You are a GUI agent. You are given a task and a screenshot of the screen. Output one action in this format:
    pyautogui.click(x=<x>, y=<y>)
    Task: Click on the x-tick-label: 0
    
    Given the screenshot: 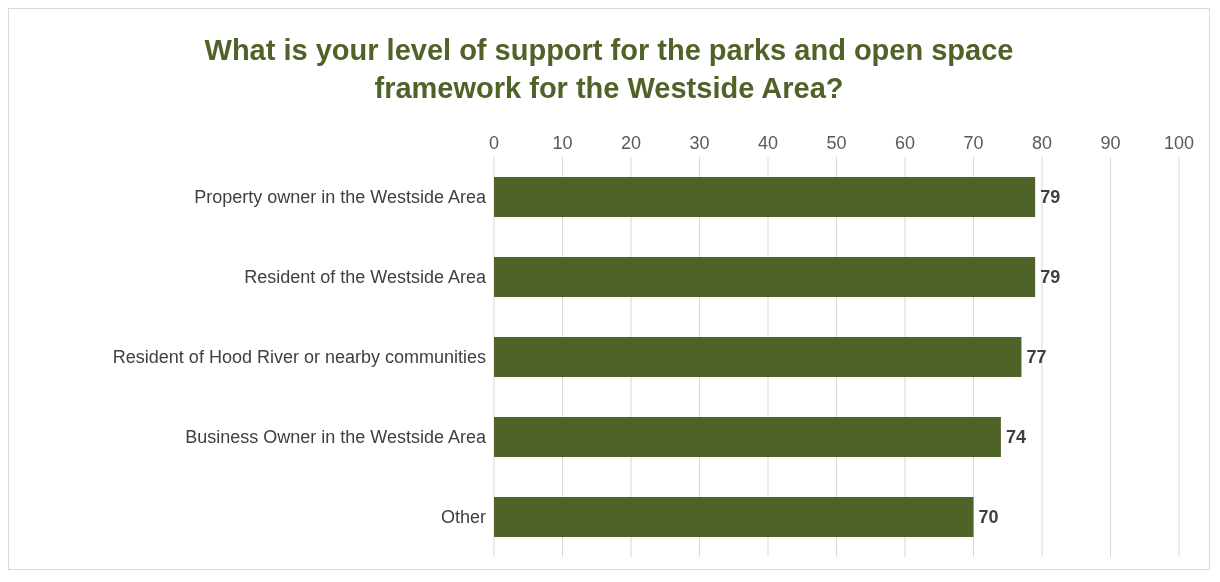 What is the action you would take?
    pyautogui.click(x=494, y=143)
    